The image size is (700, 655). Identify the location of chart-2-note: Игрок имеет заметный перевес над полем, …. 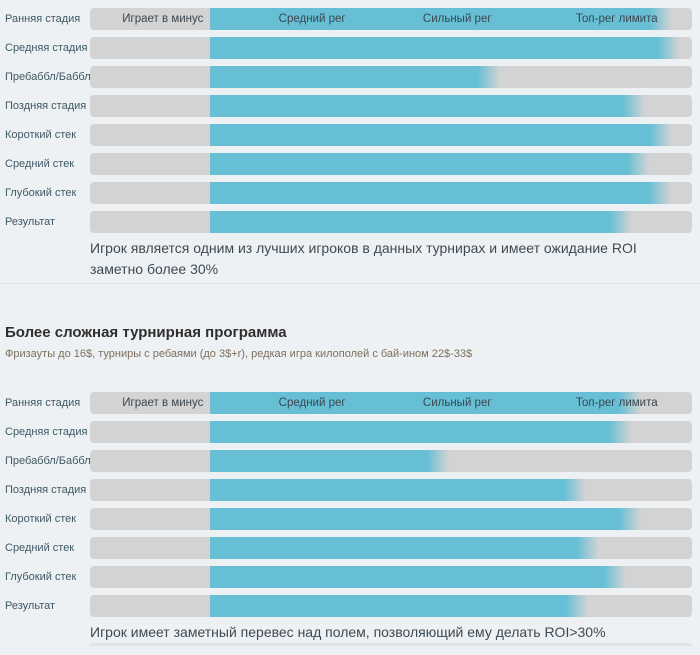
(348, 632).